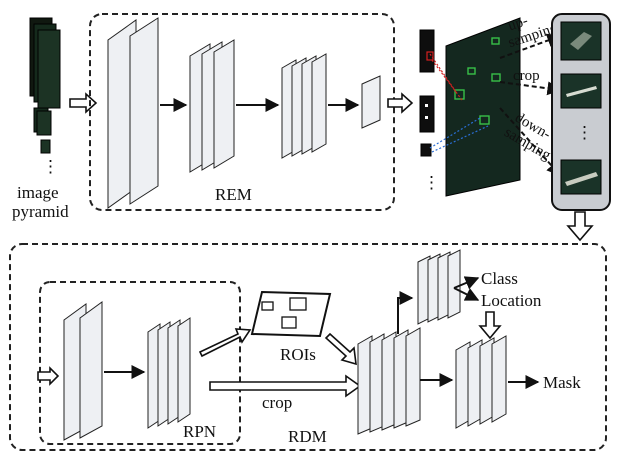  What do you see at coordinates (481, 382) in the screenshot?
I see `mask-head` at bounding box center [481, 382].